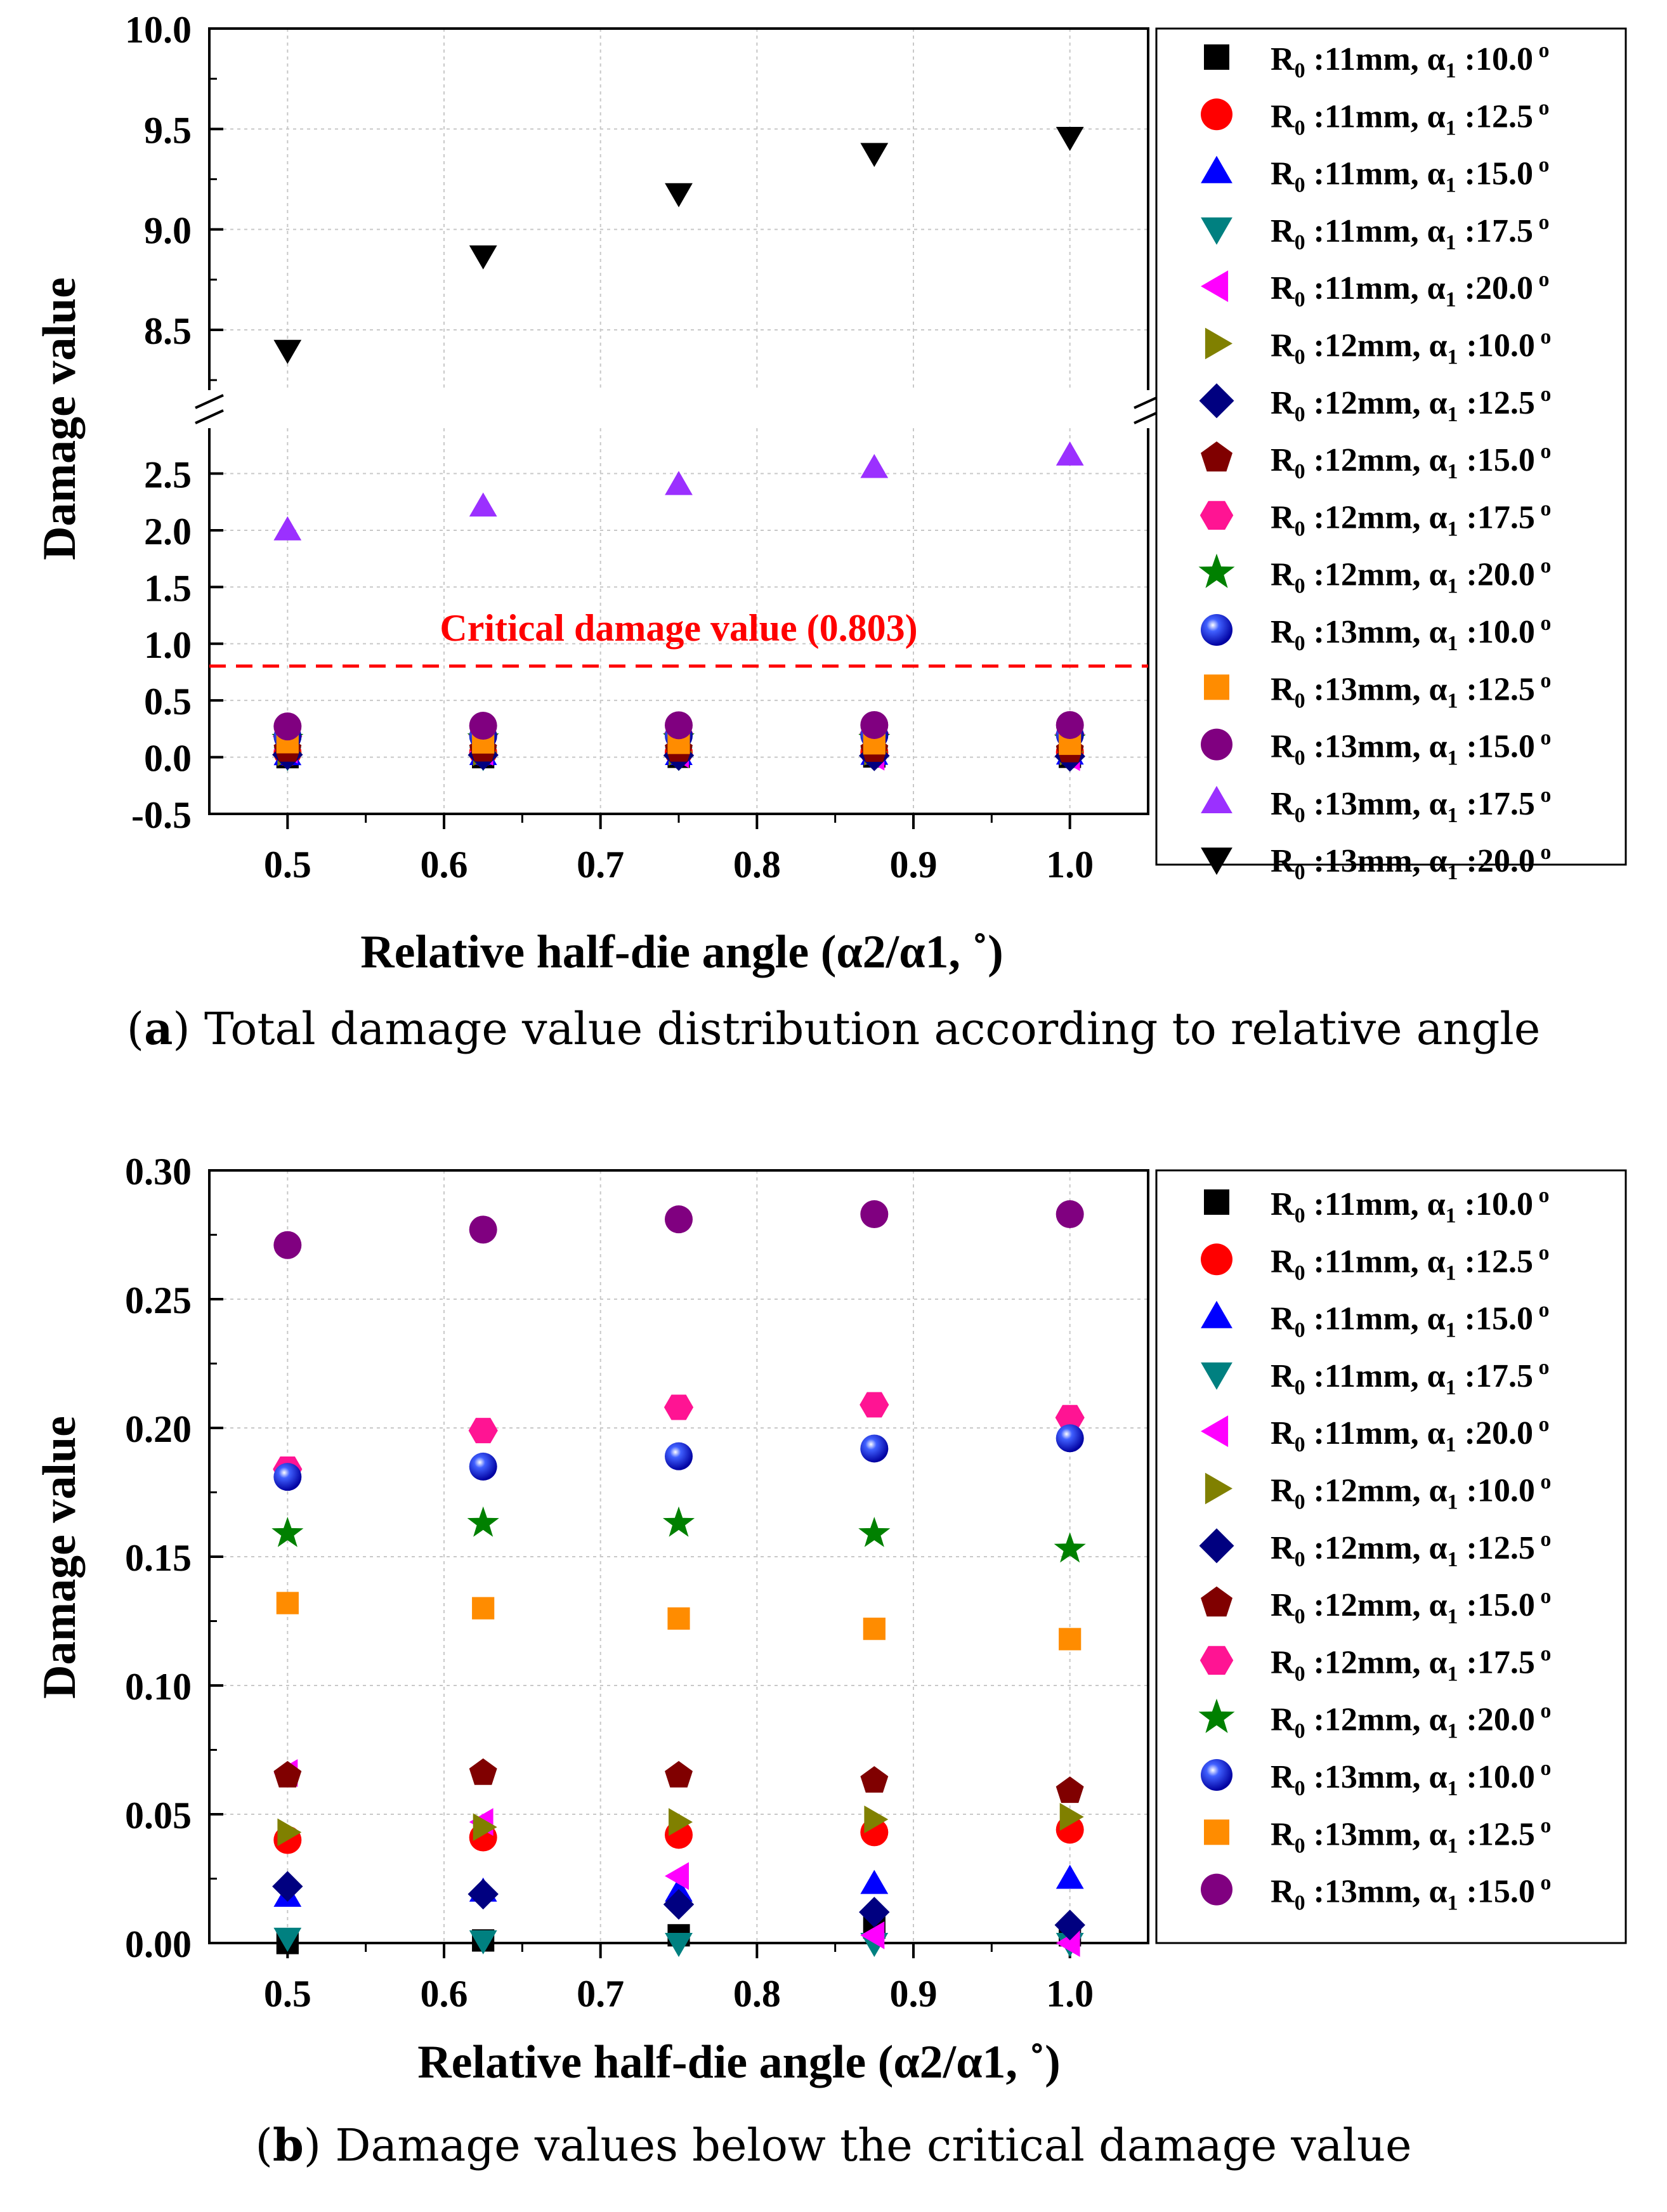  I want to click on y-tick-label: 1.5, so click(168, 588).